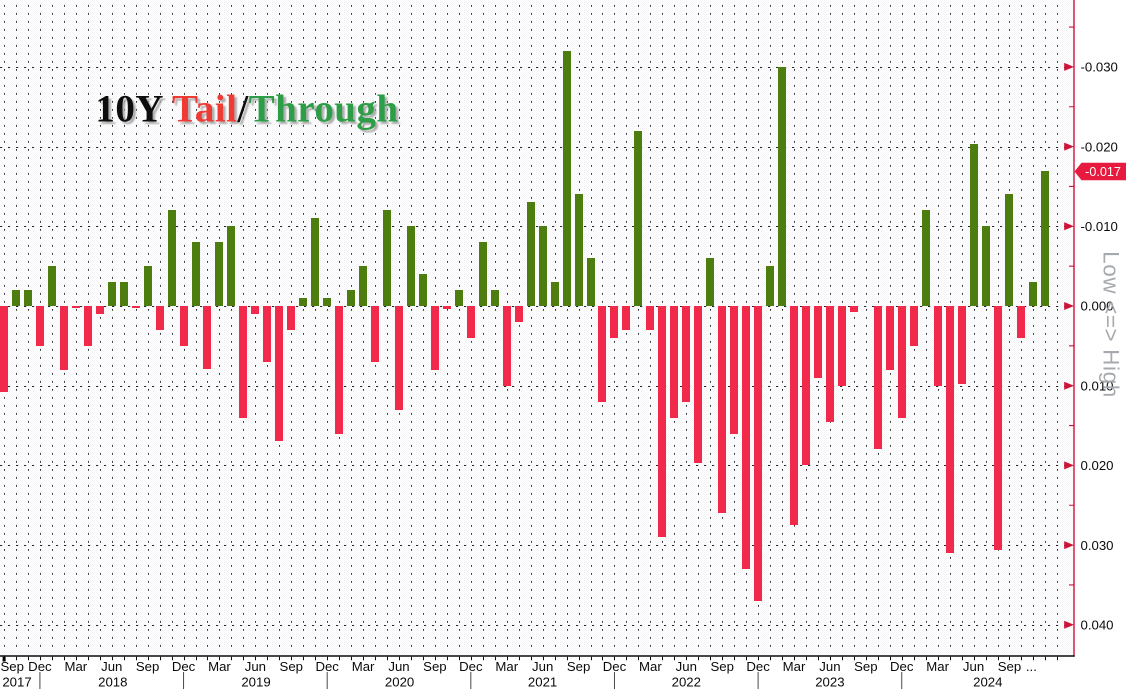 The width and height of the screenshot is (1126, 694). Describe the element at coordinates (1099, 226) in the screenshot. I see `svg-text: -0.010` at that location.